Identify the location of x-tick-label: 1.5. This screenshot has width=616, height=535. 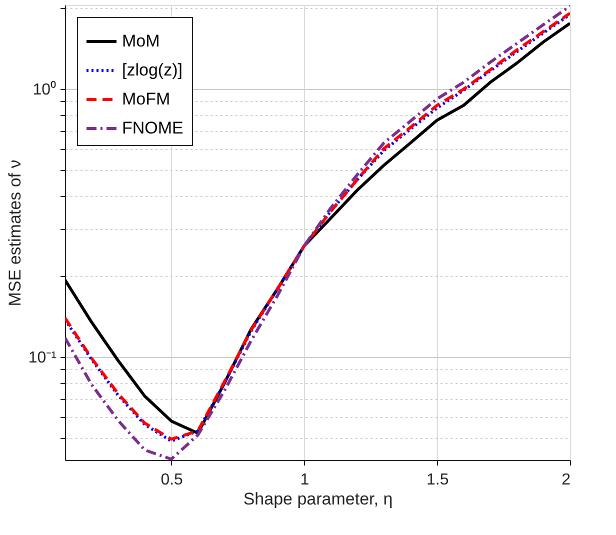
(437, 480).